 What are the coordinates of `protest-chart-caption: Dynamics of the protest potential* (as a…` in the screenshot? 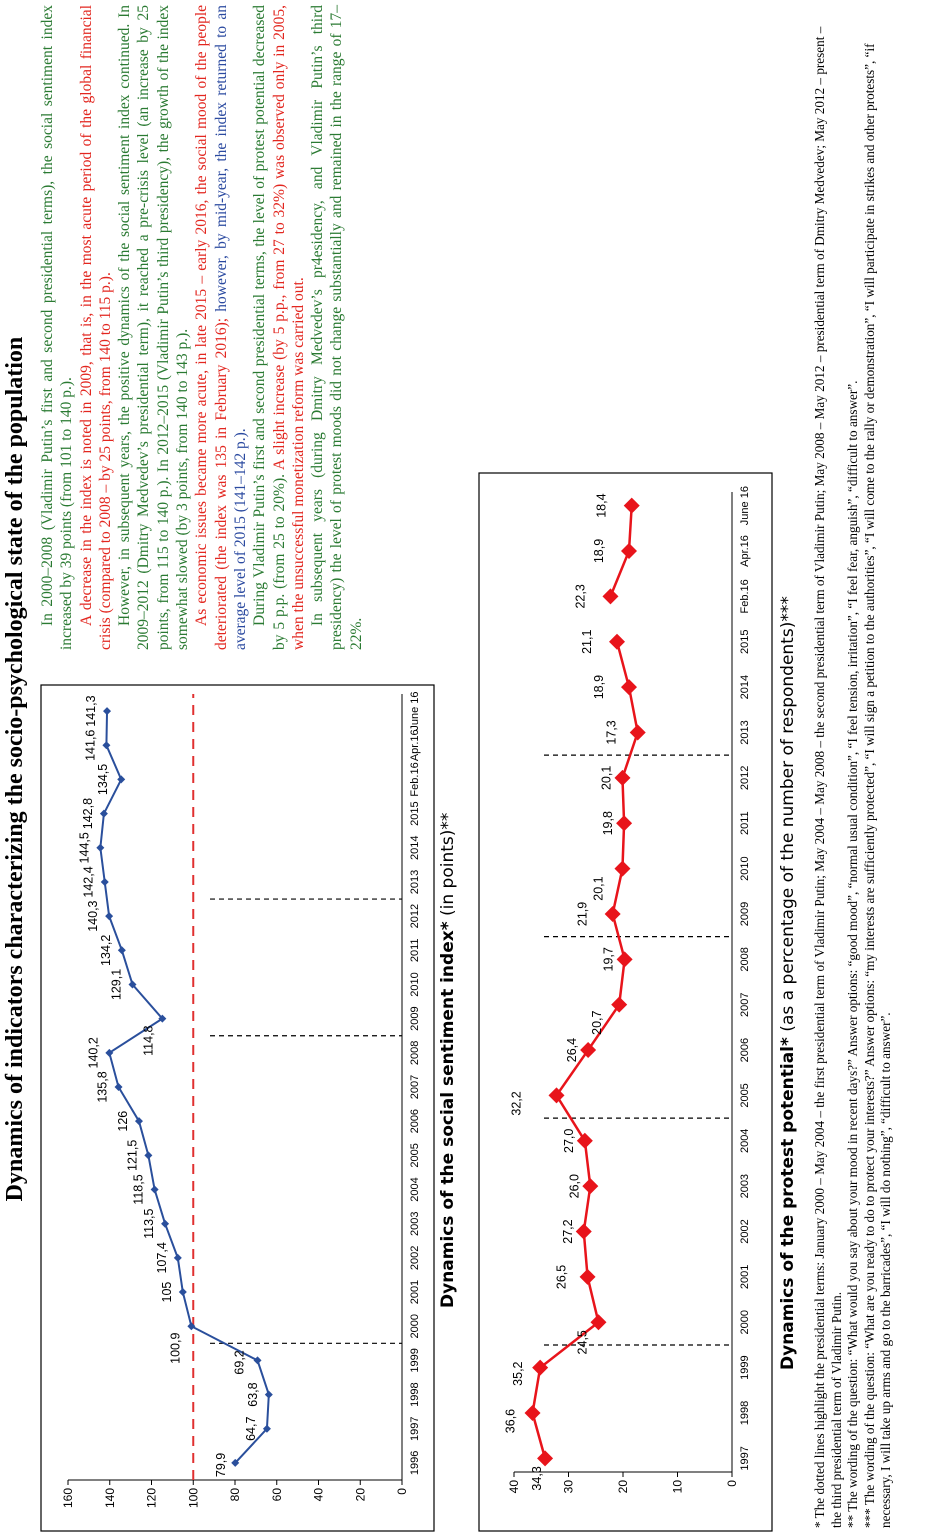 It's located at (788, 983).